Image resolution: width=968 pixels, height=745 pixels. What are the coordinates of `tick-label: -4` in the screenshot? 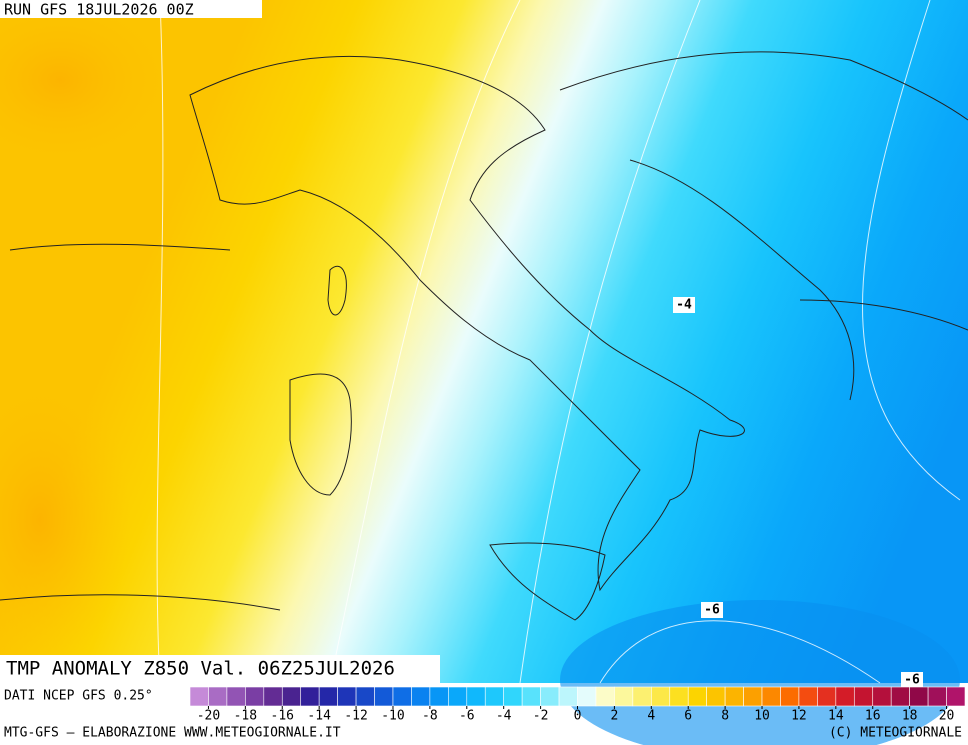 It's located at (504, 716).